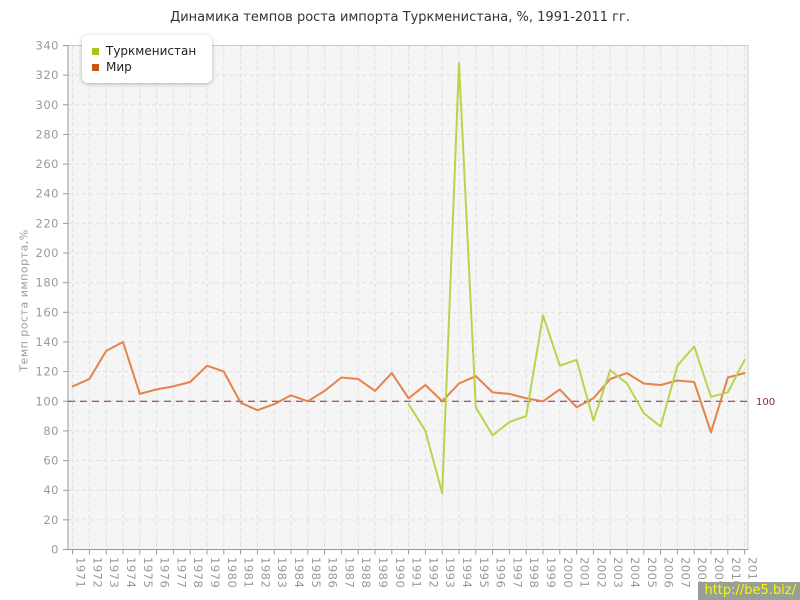 The image size is (800, 600). Describe the element at coordinates (165, 572) in the screenshot. I see `svg-text: 1976` at that location.